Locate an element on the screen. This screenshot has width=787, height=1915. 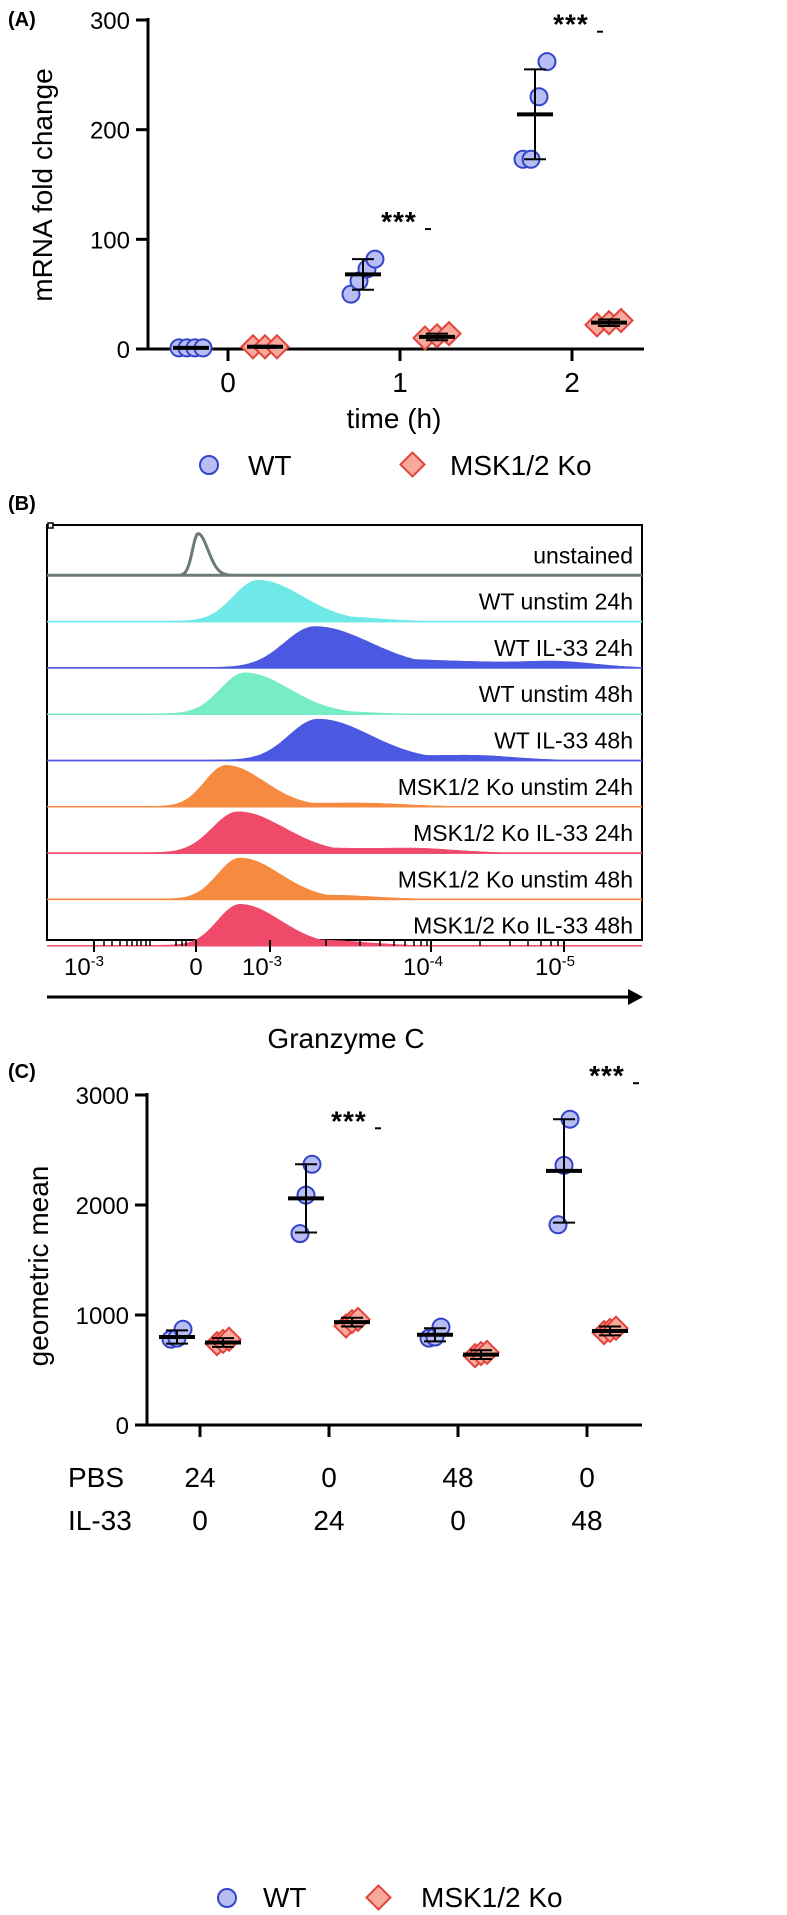
row-label-il33: IL-33 is located at coordinates (100, 1520).